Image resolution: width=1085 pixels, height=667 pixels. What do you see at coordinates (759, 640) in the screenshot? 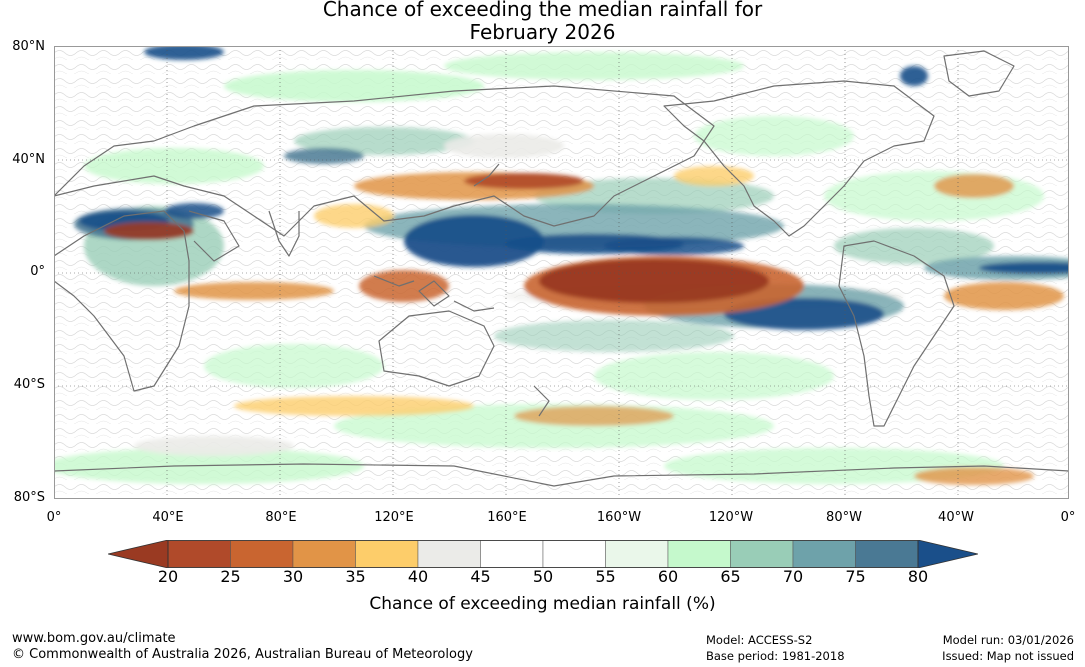
I see `model-name: Model: ACCESS-S2` at bounding box center [759, 640].